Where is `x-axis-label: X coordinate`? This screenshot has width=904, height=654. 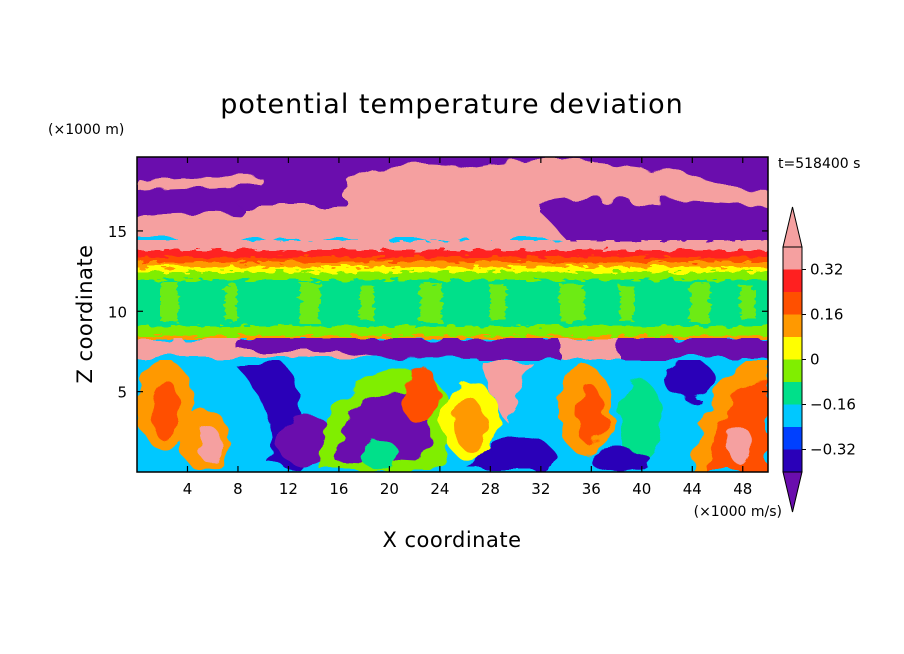 x-axis-label: X coordinate is located at coordinates (451, 540).